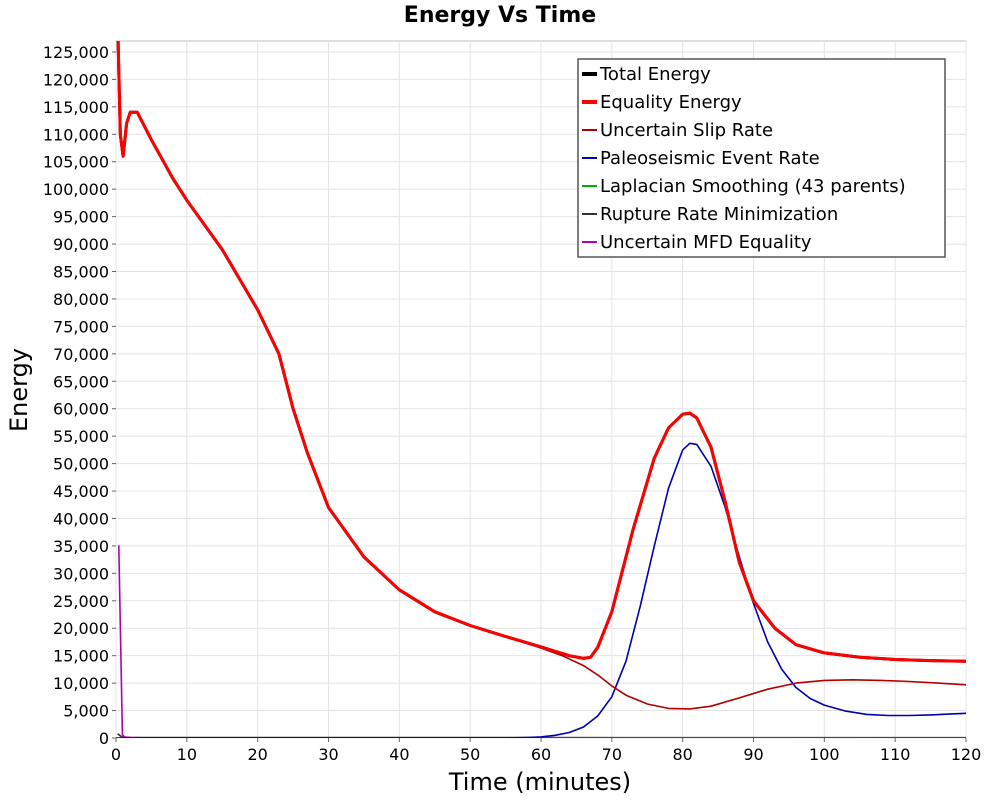 This screenshot has height=800, width=1000. Describe the element at coordinates (81, 573) in the screenshot. I see `y-tick-label: 30,000` at that location.